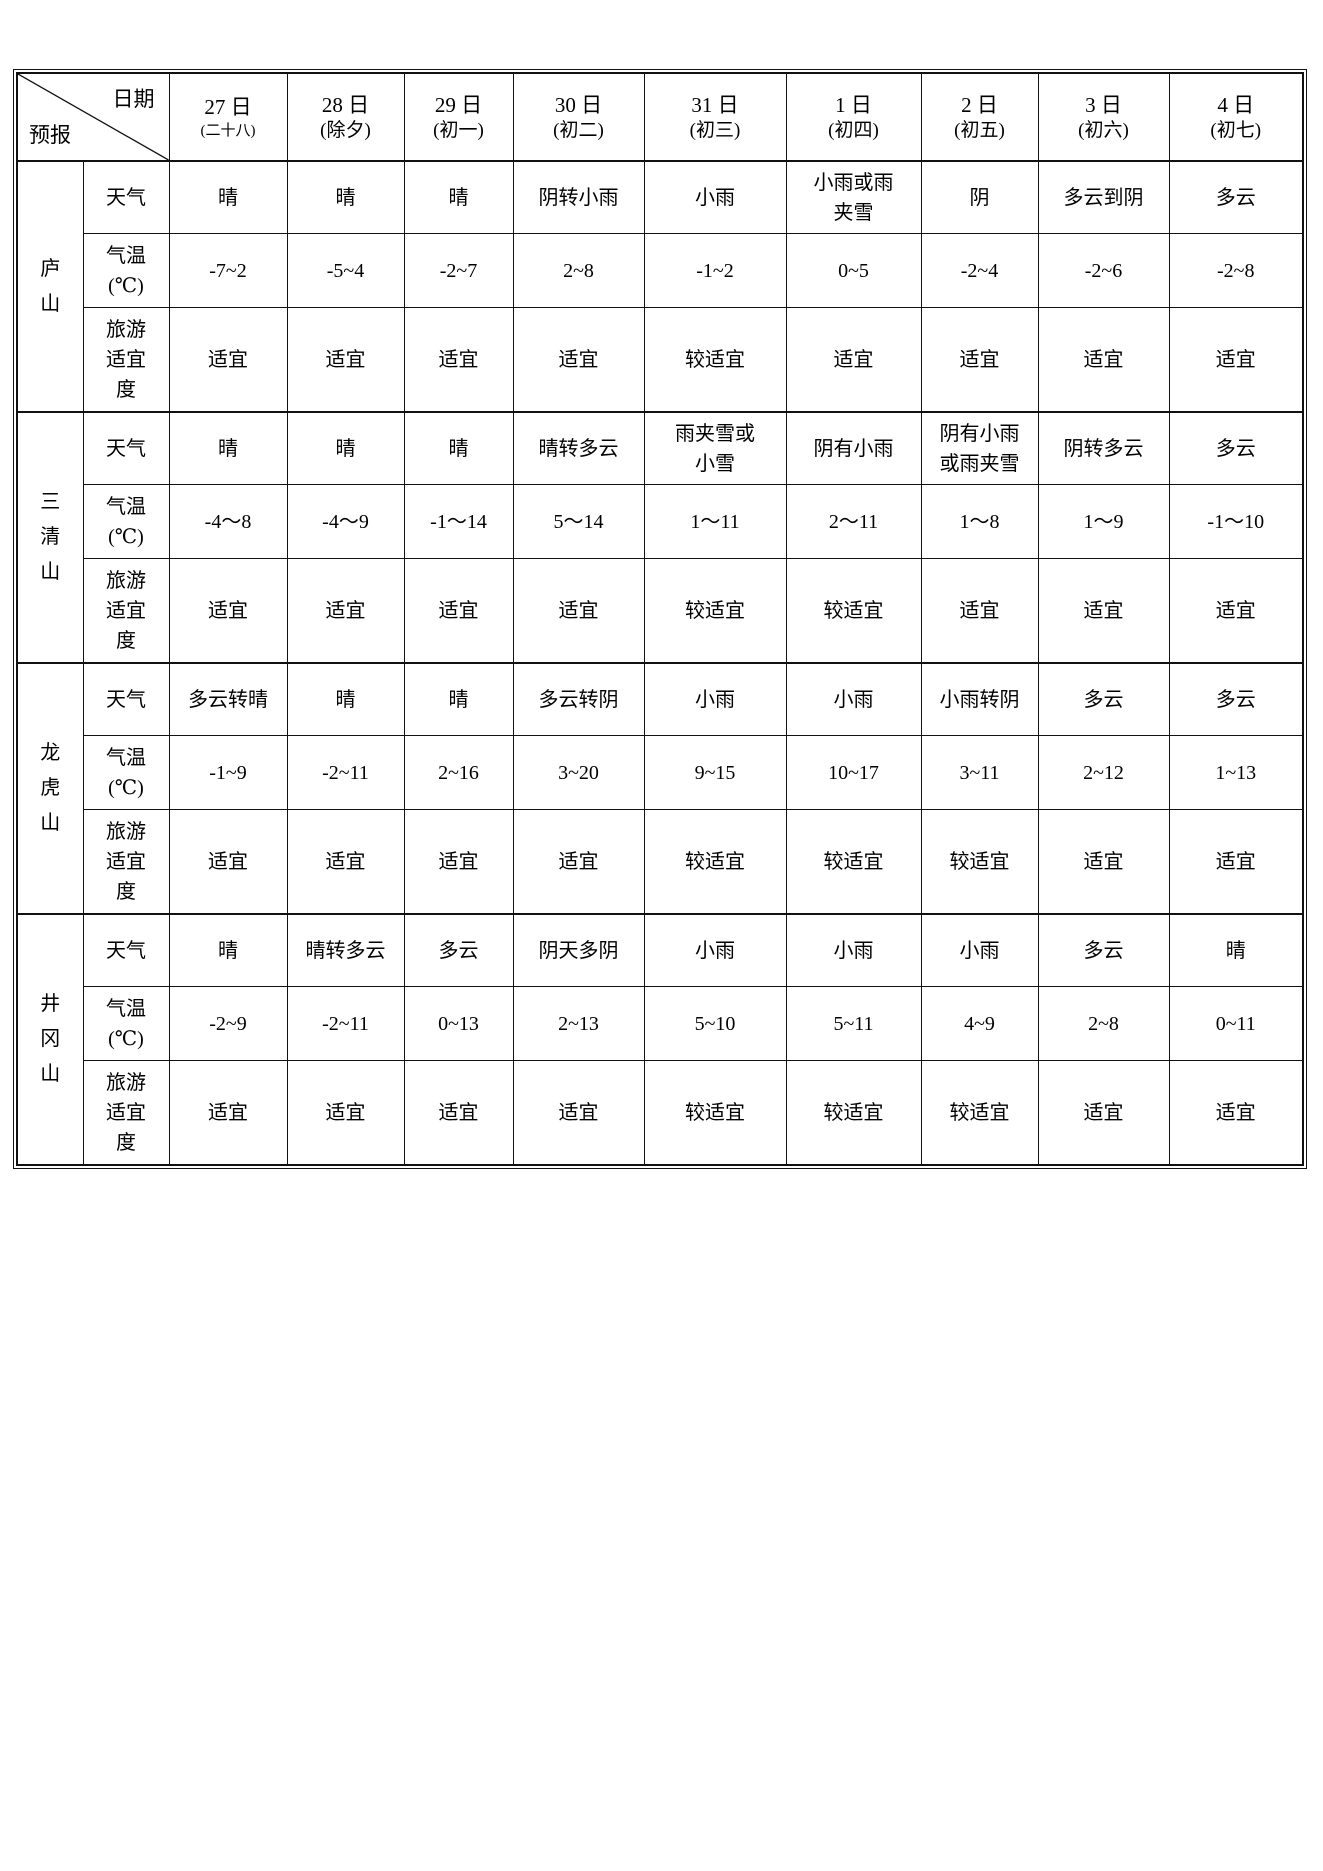 The width and height of the screenshot is (1323, 1871). I want to click on temperature-value: 1～9, so click(1103, 521).